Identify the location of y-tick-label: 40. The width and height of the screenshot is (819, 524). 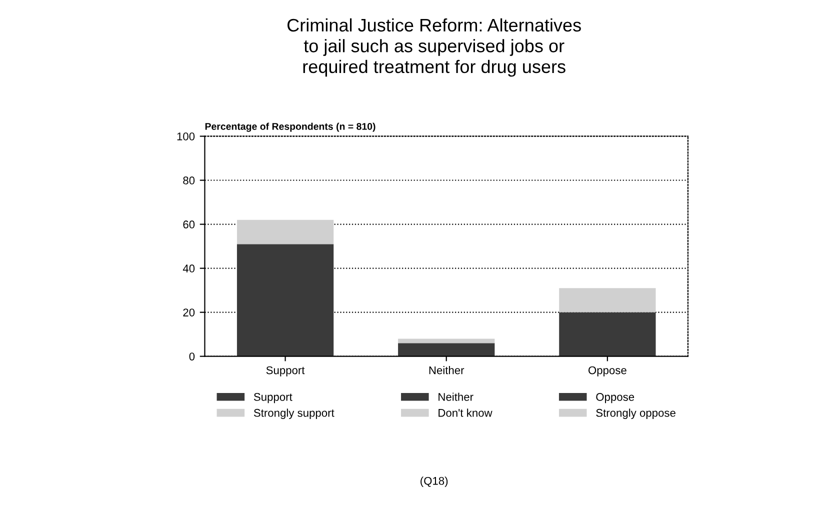
(188, 268).